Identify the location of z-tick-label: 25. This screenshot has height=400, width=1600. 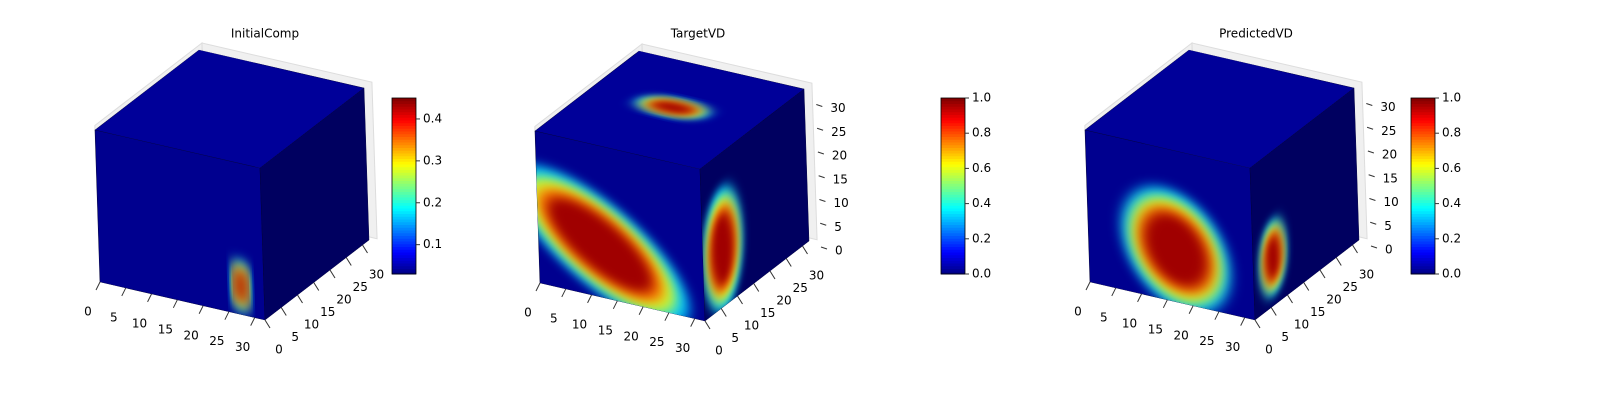
(1388, 131).